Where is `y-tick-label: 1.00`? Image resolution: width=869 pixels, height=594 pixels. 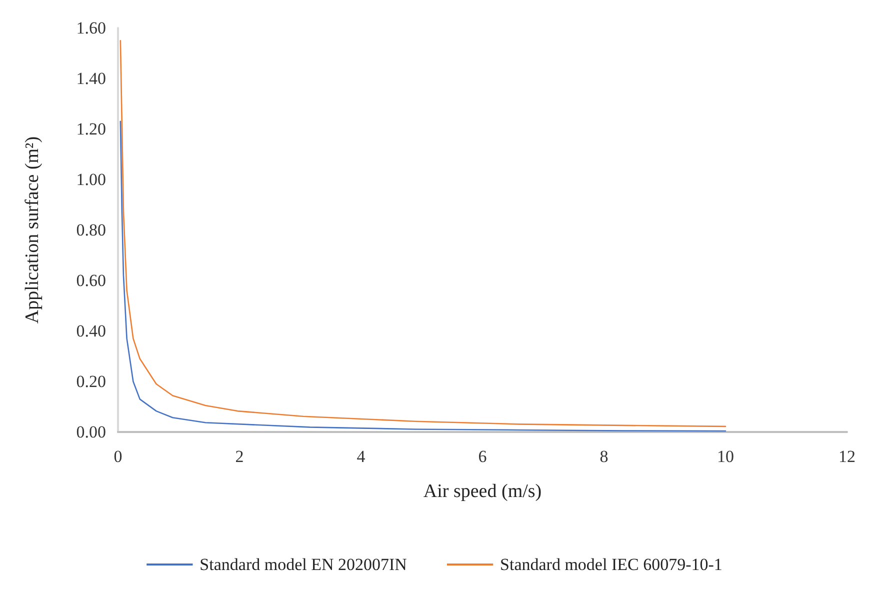
y-tick-label: 1.00 is located at coordinates (91, 179).